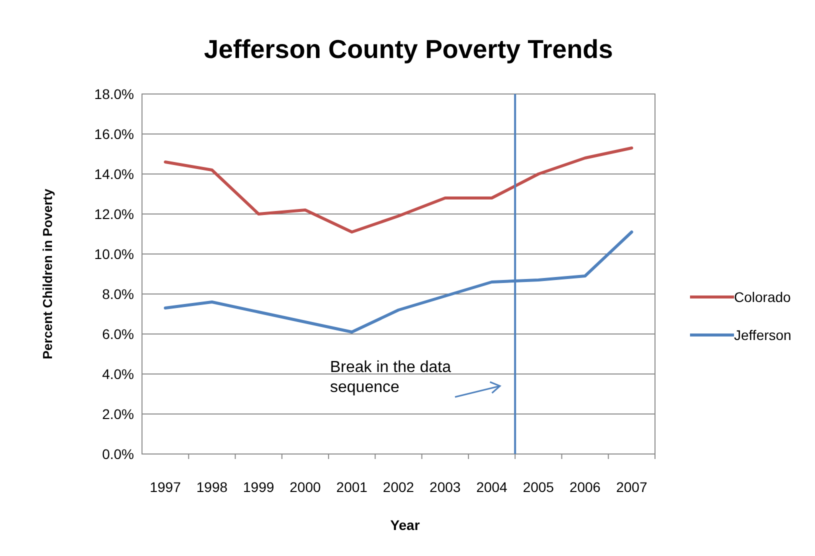  Describe the element at coordinates (258, 487) in the screenshot. I see `x-tick-label: 1999` at that location.